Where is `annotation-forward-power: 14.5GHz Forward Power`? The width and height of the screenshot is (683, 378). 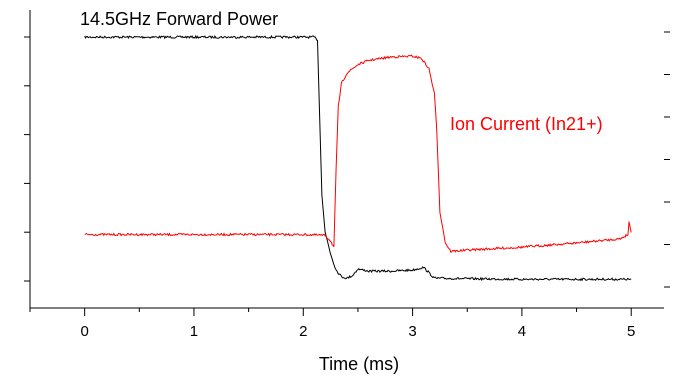 annotation-forward-power: 14.5GHz Forward Power is located at coordinates (179, 19).